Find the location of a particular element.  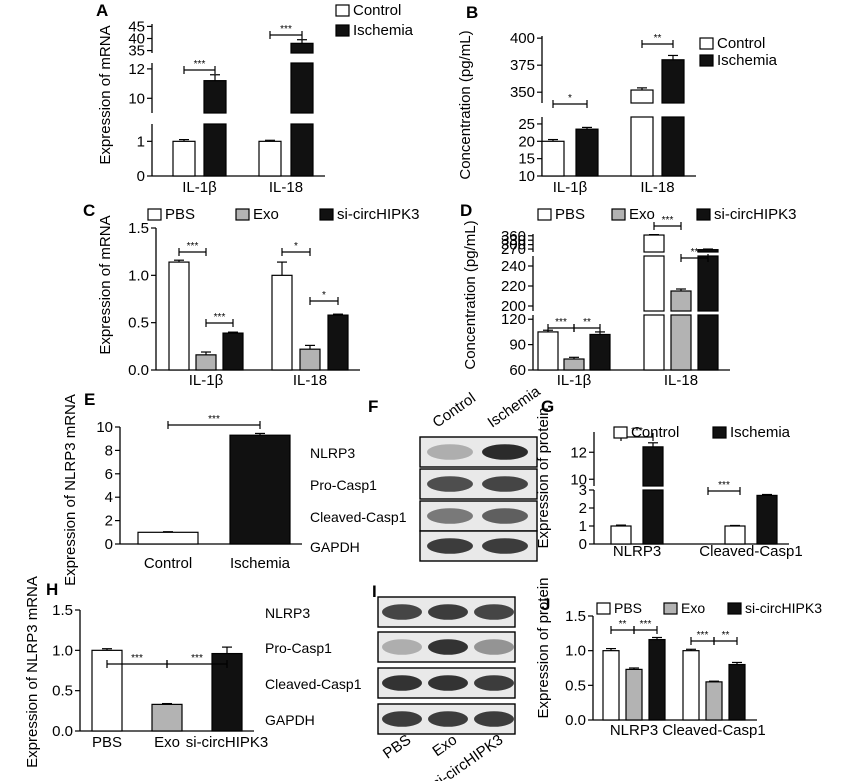

y-tick-label: 0 is located at coordinates (109, 544).